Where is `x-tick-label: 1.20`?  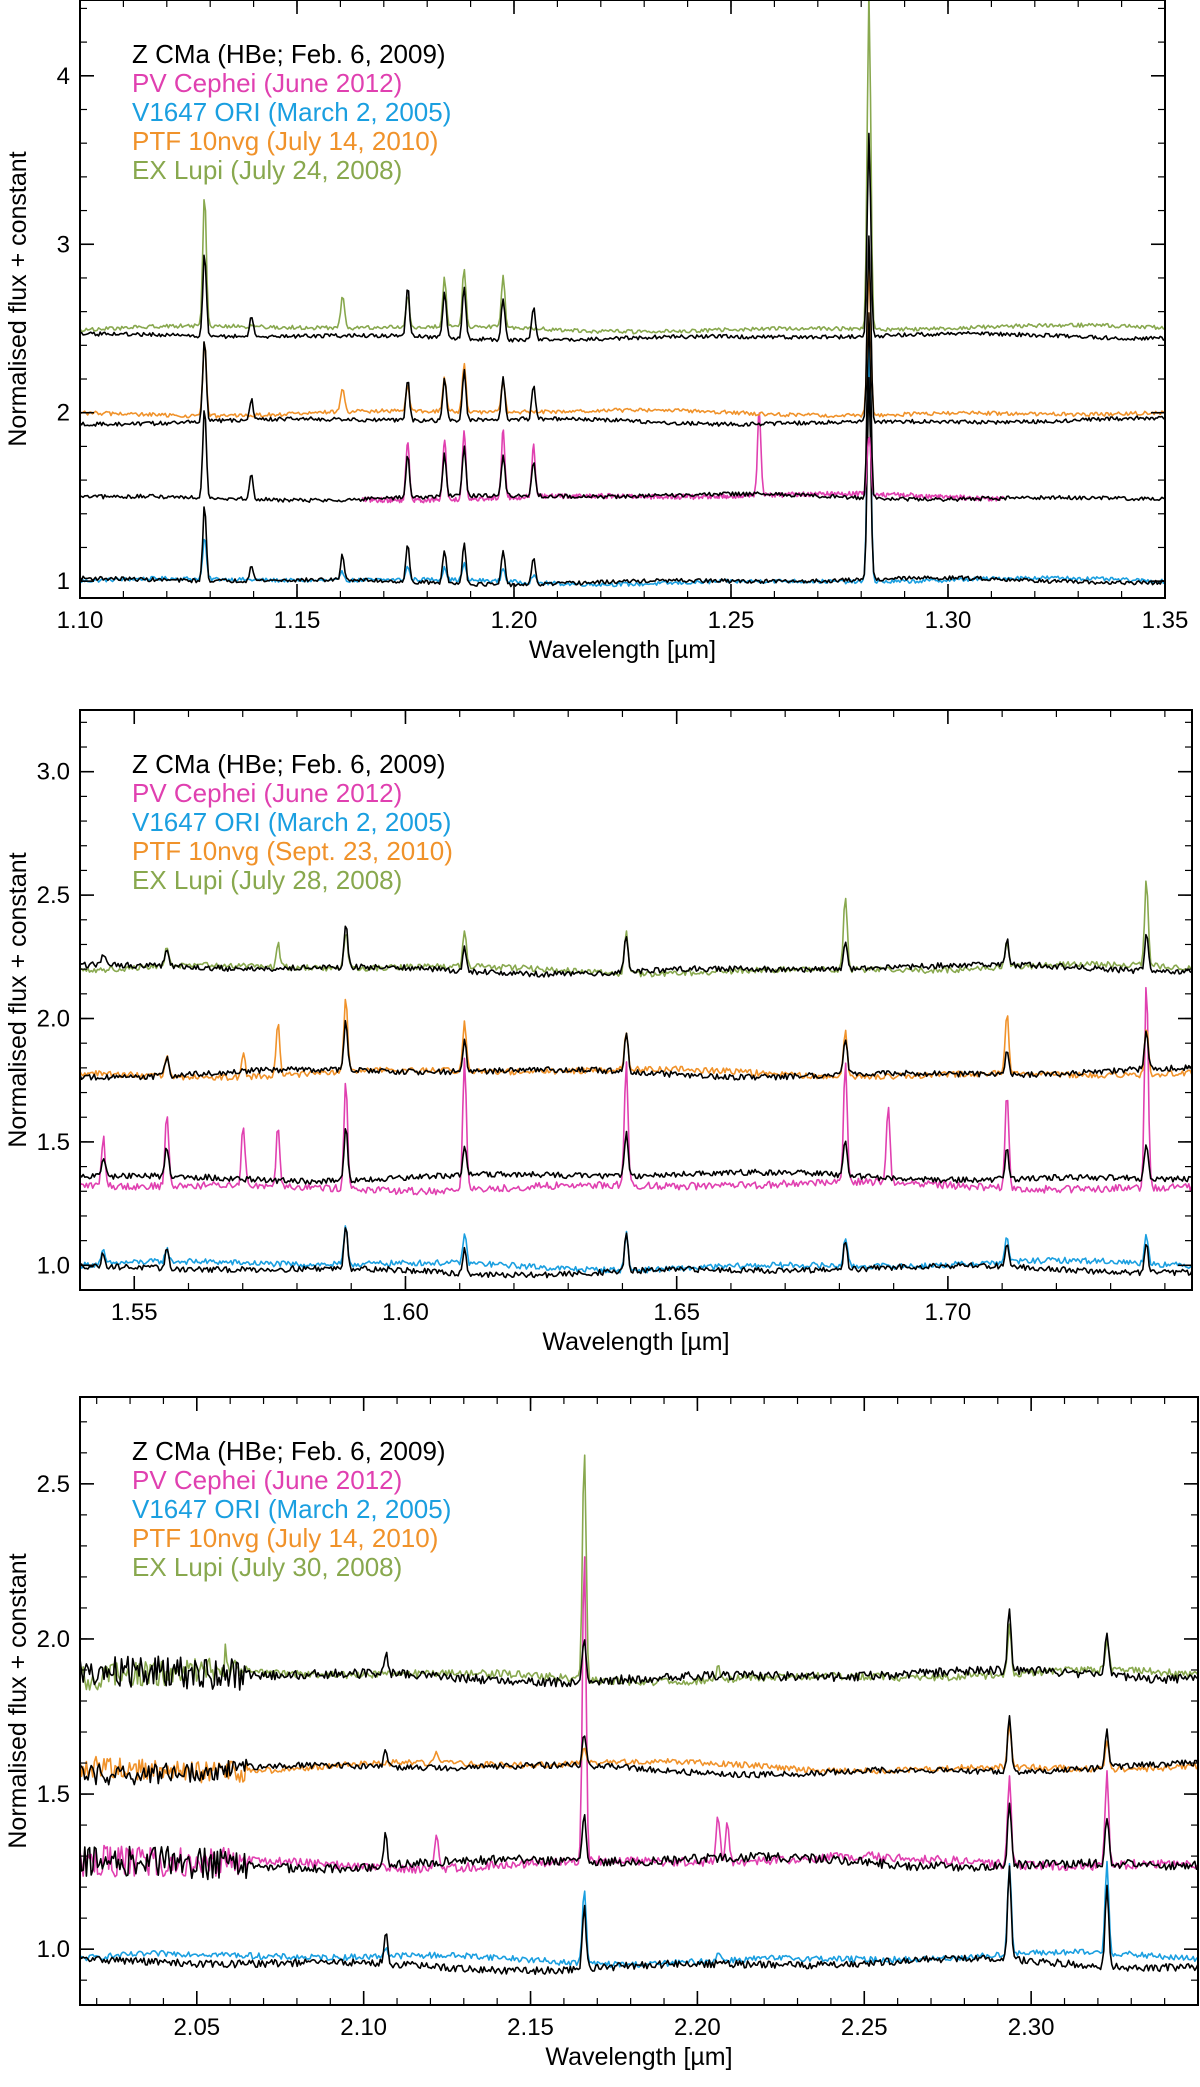
x-tick-label: 1.20 is located at coordinates (514, 620).